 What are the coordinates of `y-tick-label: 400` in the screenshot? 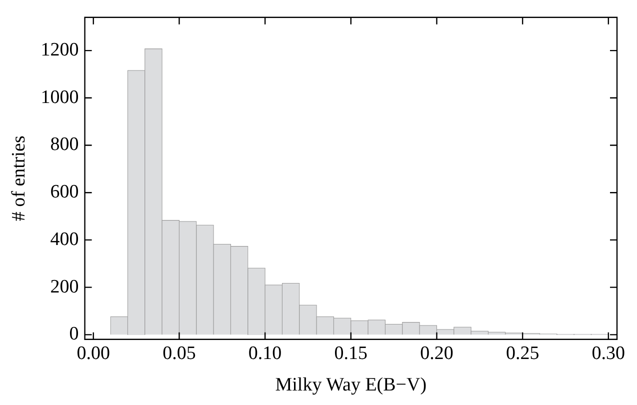 It's located at (64, 239).